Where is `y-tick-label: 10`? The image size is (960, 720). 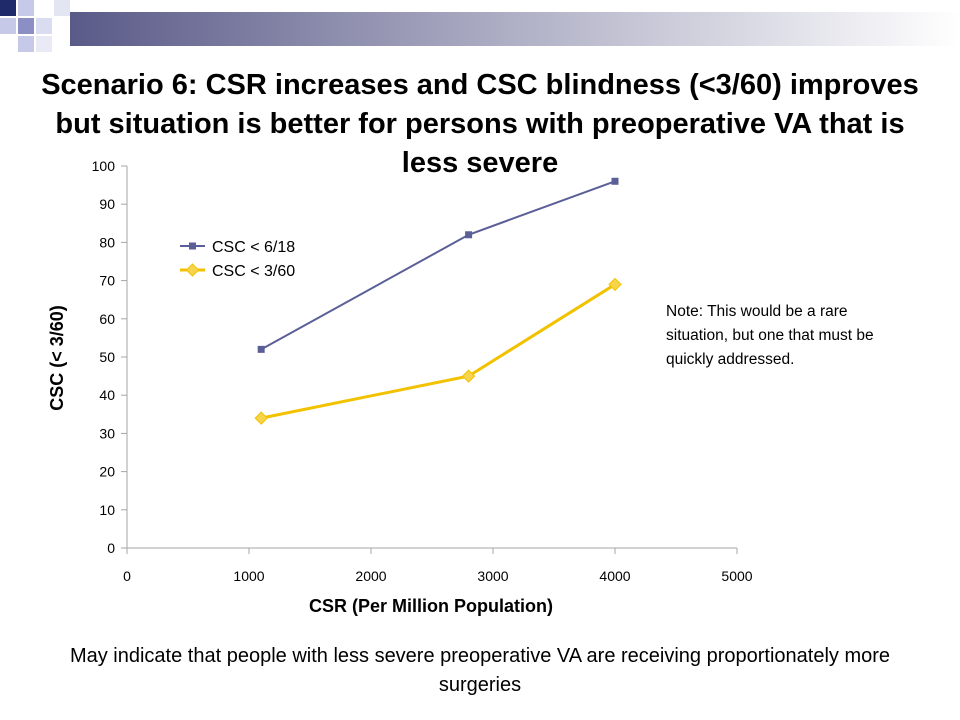 y-tick-label: 10 is located at coordinates (107, 510).